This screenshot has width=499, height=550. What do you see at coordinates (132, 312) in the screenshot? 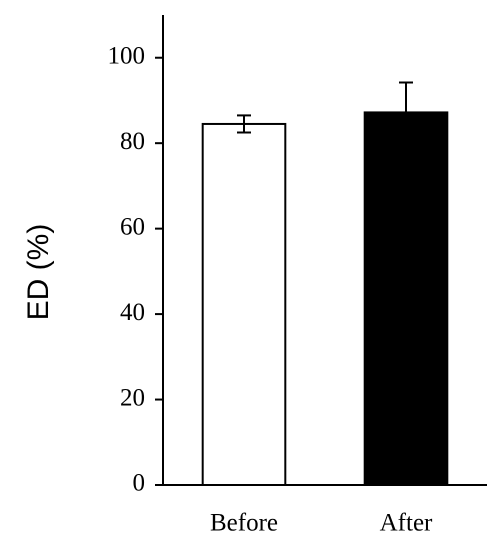
I see `y-tick-label: 40` at bounding box center [132, 312].